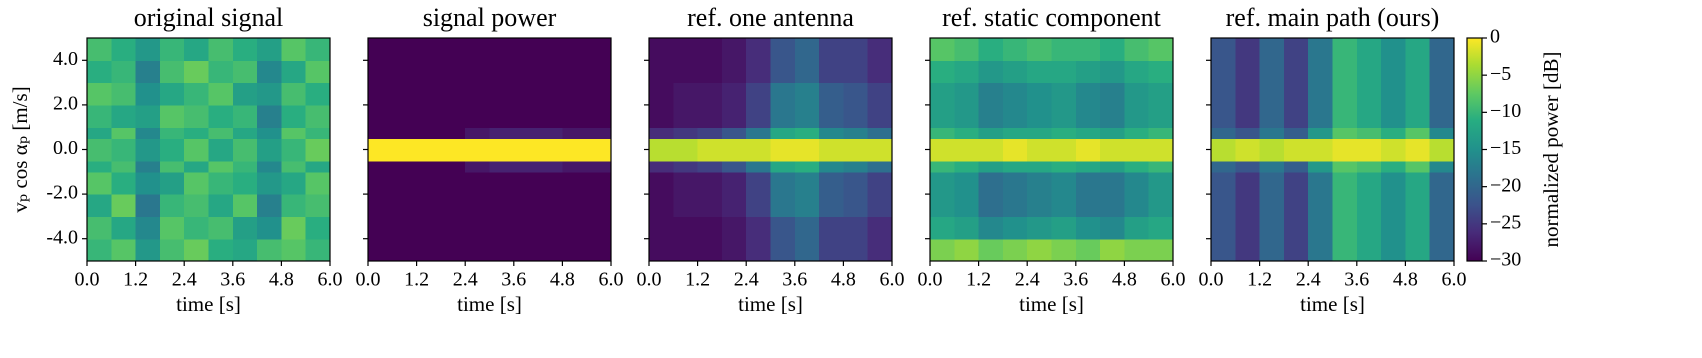 This screenshot has height=358, width=1702. I want to click on y-tick-label: 4.0, so click(65, 59).